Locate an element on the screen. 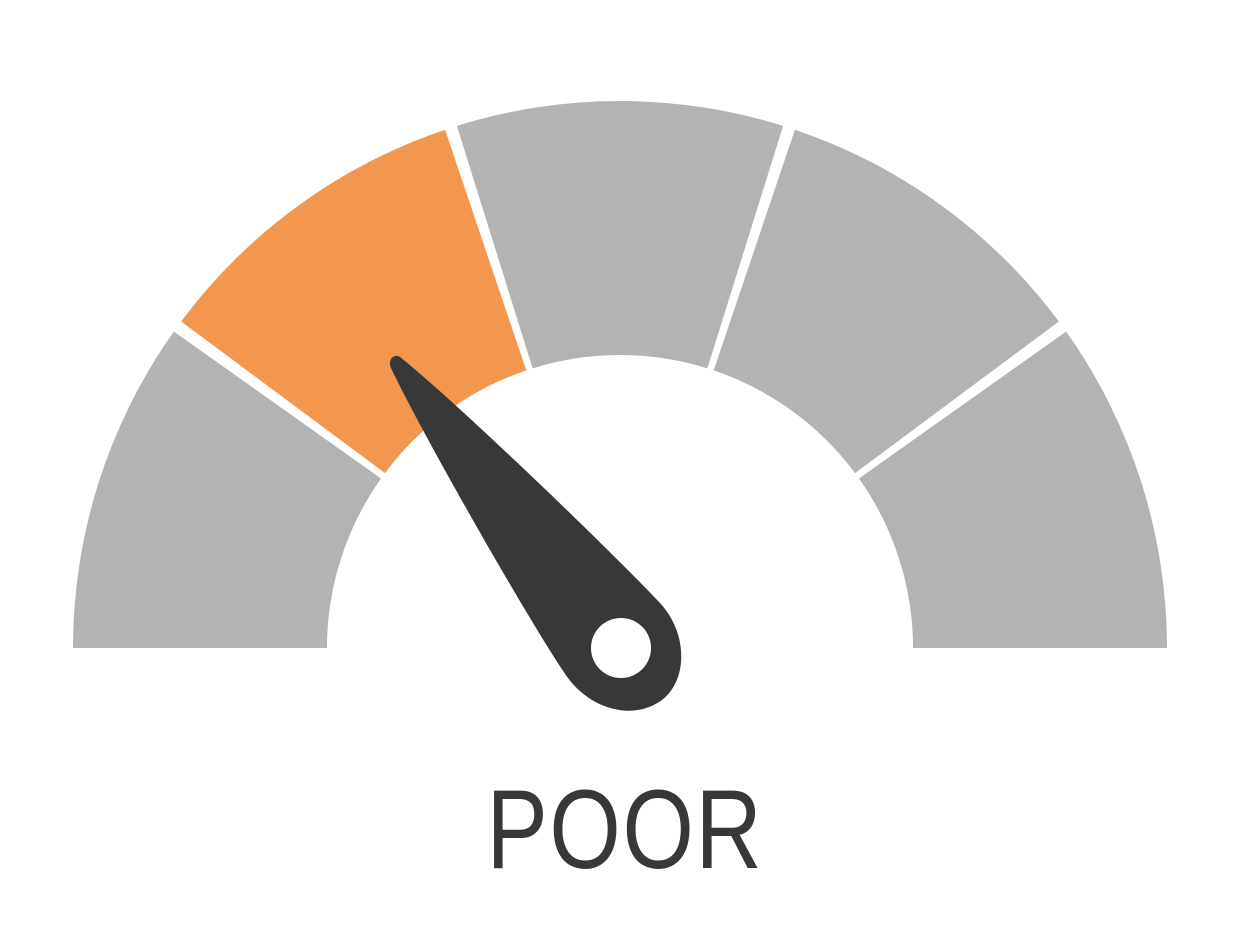 Image resolution: width=1250 pixels, height=950 pixels. rating-label: POOR is located at coordinates (625, 829).